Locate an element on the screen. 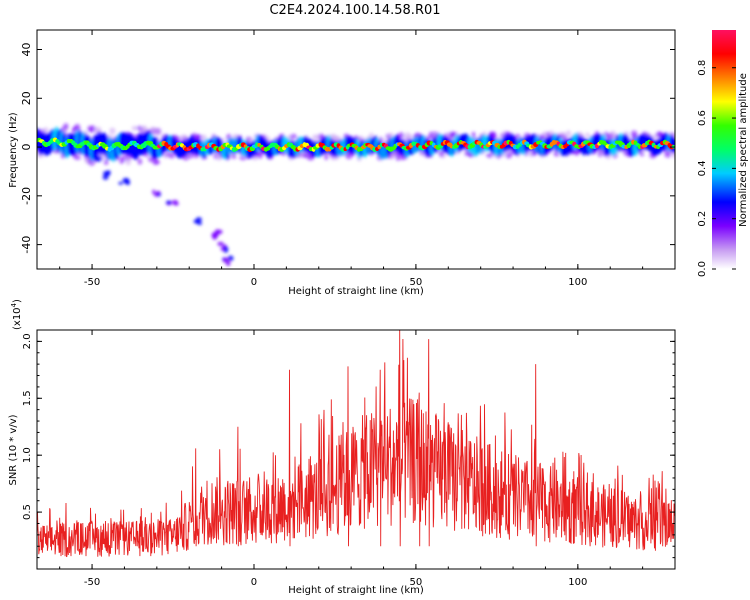 This screenshot has width=750, height=600. colorbar-tick-label: 0.4 is located at coordinates (702, 168).